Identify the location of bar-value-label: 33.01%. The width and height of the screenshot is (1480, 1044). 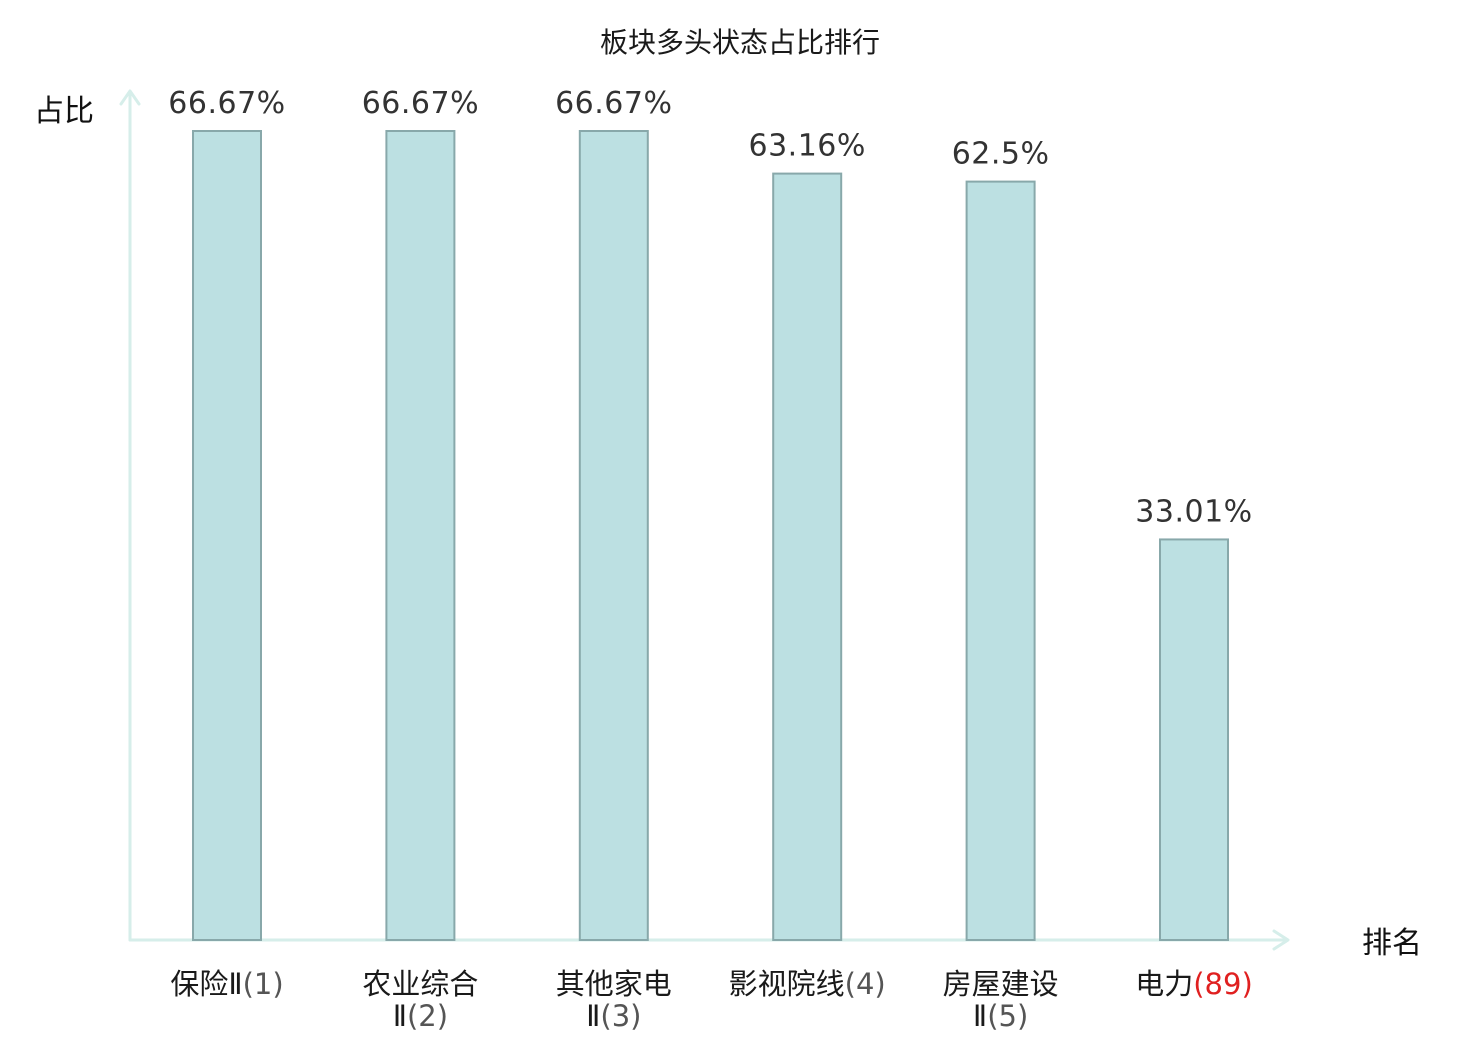
(1193, 511).